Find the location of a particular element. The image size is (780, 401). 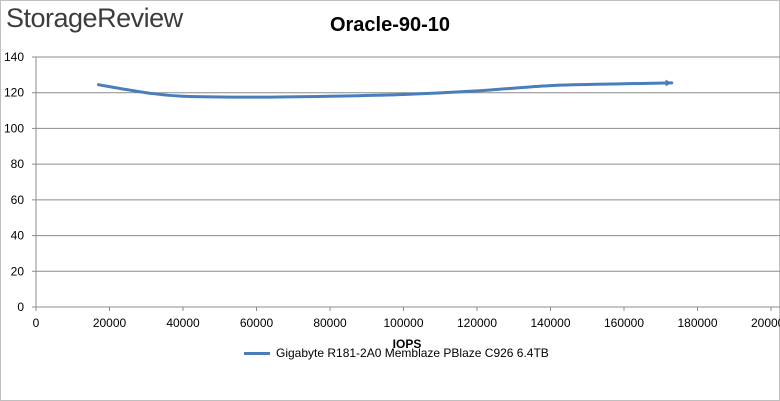

y-tick-20: 20 is located at coordinates (18, 271).